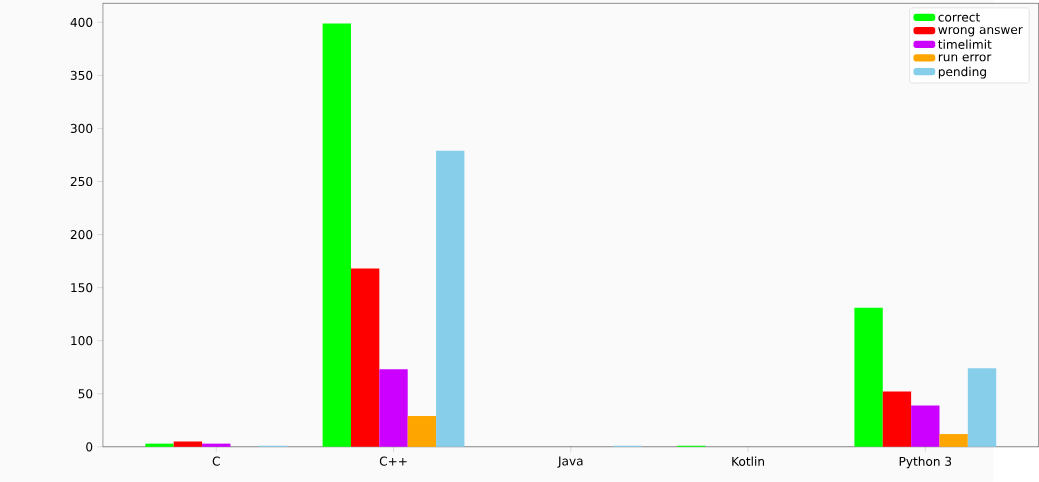 This screenshot has height=482, width=1039. I want to click on y-tick-label: 150, so click(82, 288).